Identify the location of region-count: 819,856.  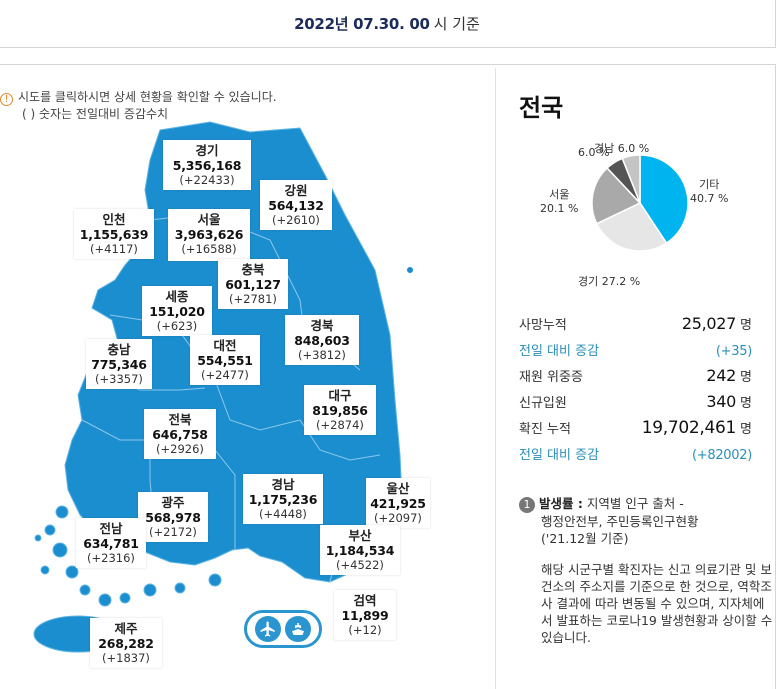
(340, 410).